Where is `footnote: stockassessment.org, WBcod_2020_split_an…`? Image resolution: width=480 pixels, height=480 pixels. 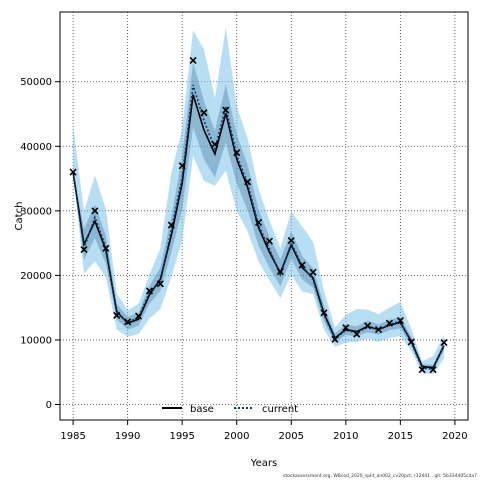 footnote: stockassessment.org, WBcod_2020_split_an… is located at coordinates (380, 476).